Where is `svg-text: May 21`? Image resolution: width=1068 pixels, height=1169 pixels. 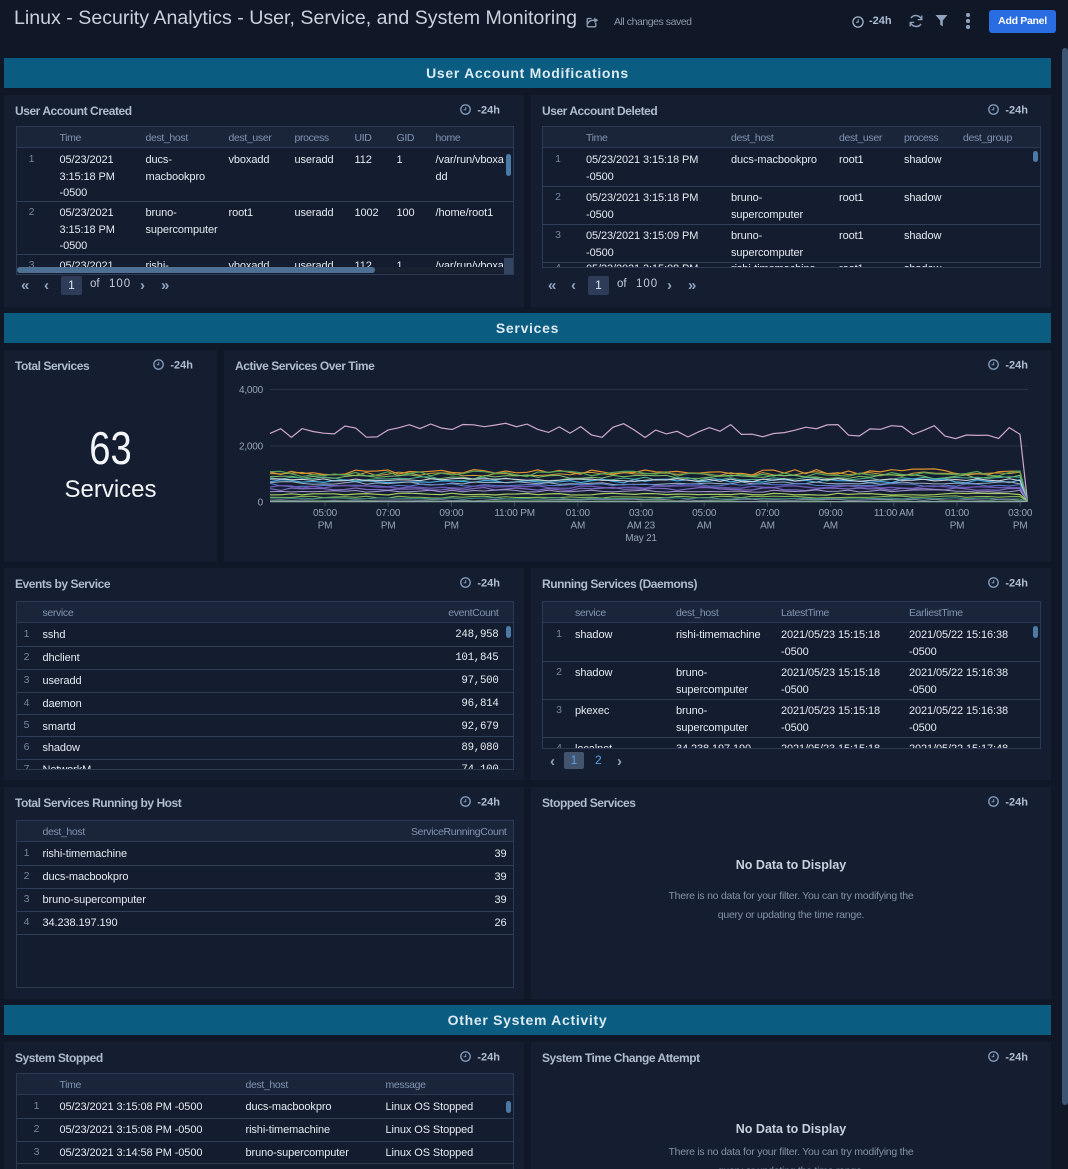 svg-text: May 21 is located at coordinates (641, 538).